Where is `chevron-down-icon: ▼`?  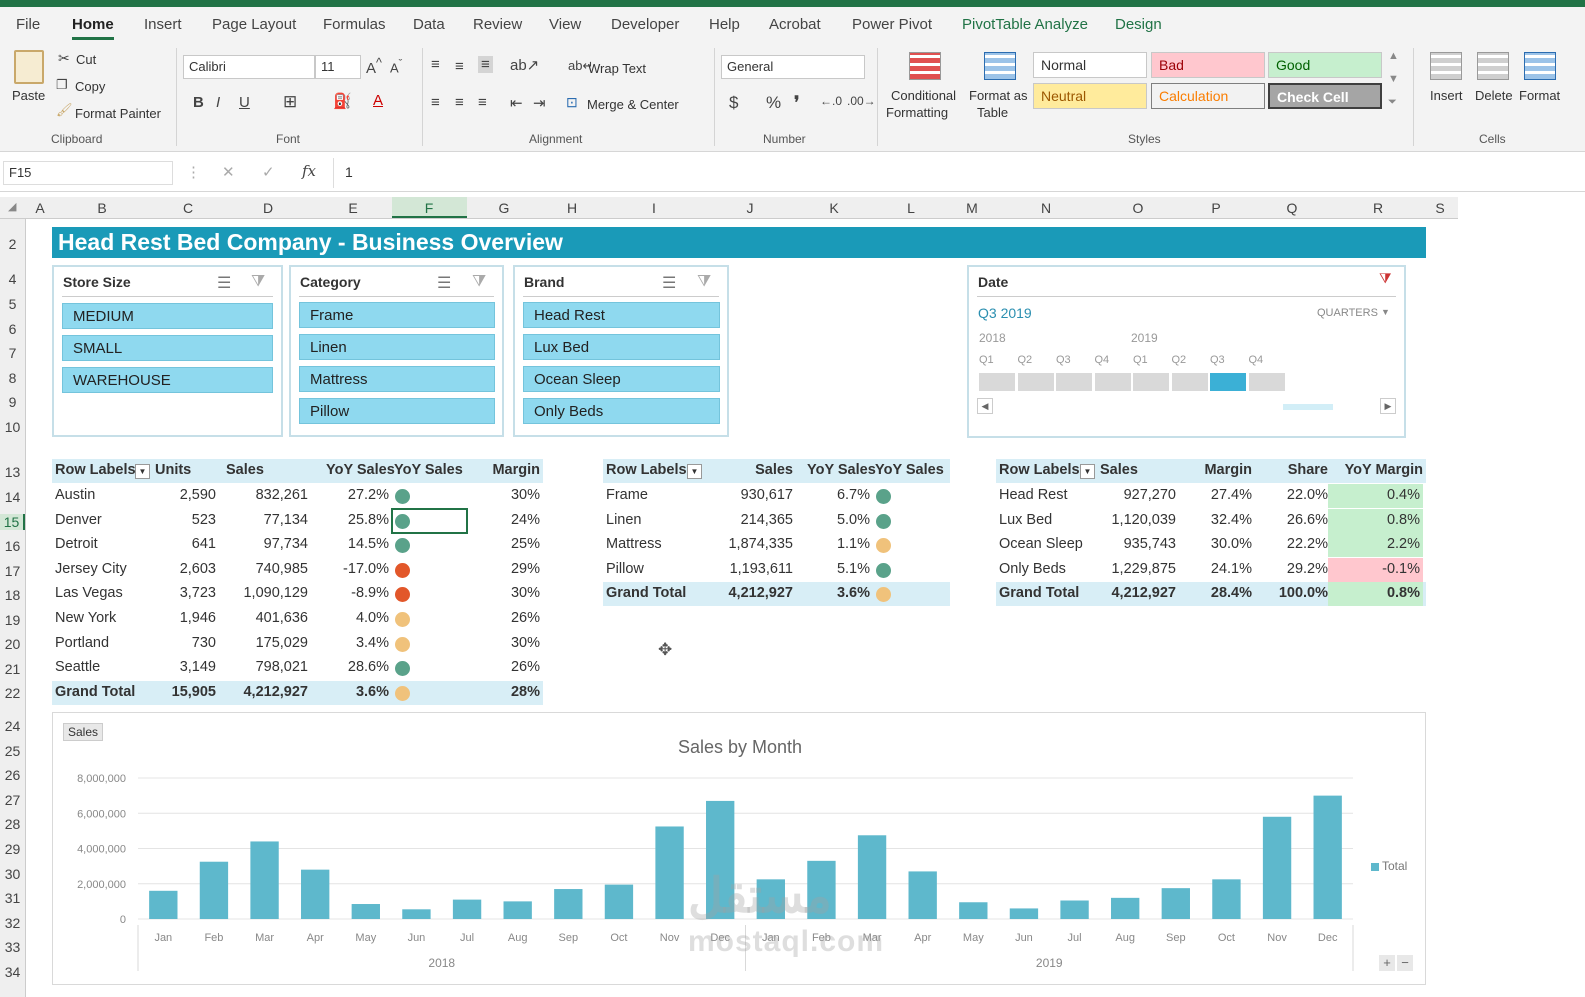
chevron-down-icon: ▼ is located at coordinates (1385, 312).